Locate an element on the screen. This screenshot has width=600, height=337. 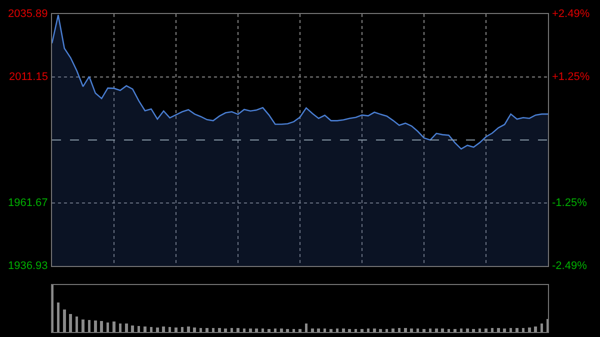
y-tick-label: 2011.15 is located at coordinates (28, 77).